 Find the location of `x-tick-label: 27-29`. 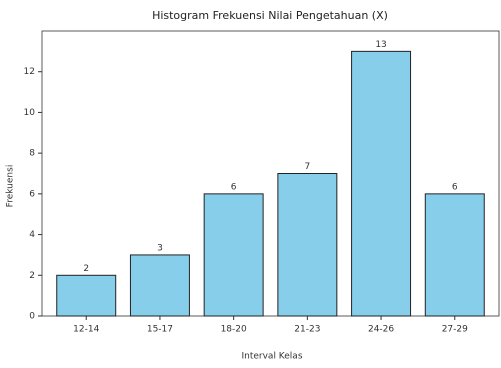

x-tick-label: 27-29 is located at coordinates (455, 330).